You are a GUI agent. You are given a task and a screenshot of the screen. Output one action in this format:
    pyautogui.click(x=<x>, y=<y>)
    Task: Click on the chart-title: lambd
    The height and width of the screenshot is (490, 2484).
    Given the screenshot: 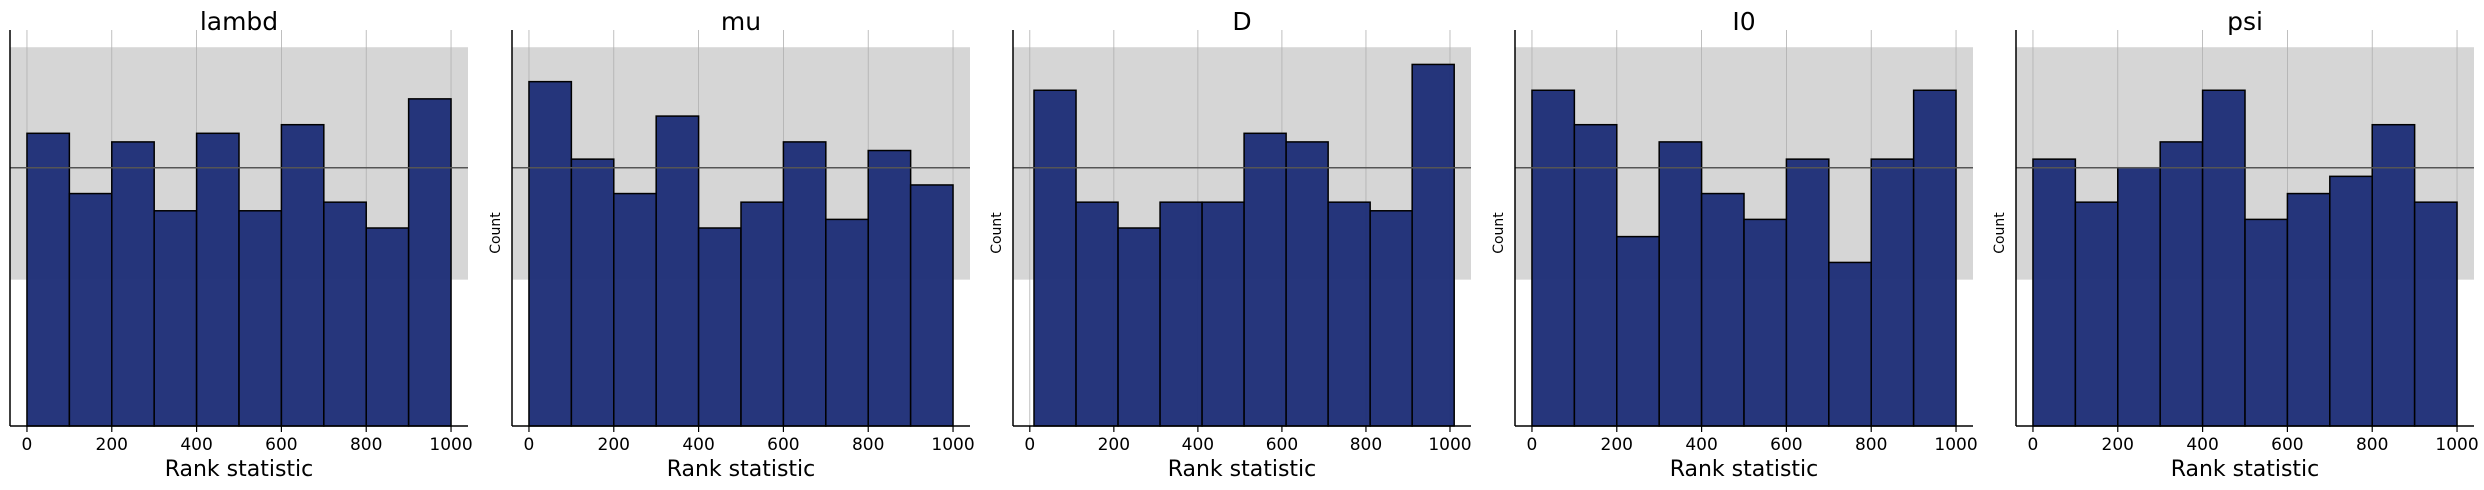 What is the action you would take?
    pyautogui.click(x=239, y=21)
    